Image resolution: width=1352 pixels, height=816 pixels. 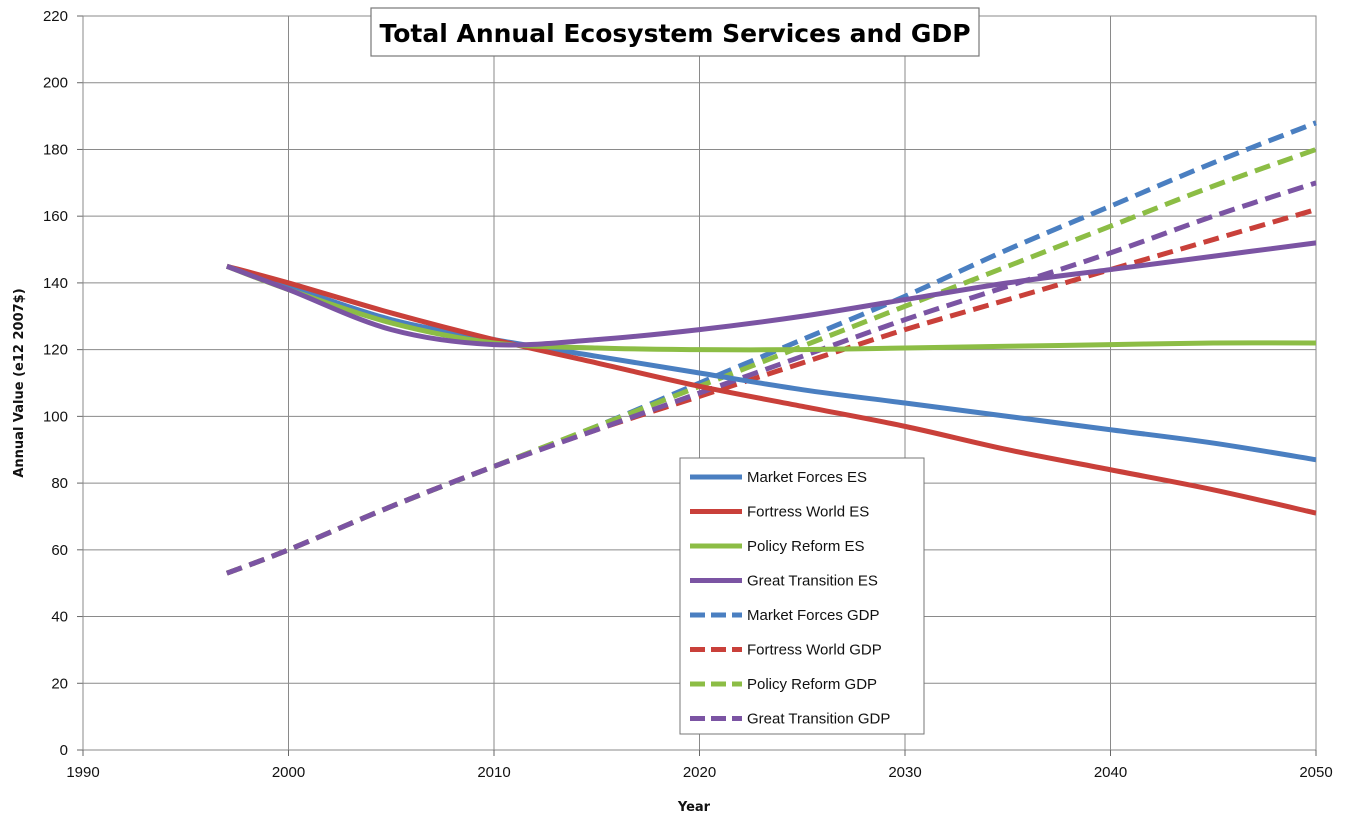 What do you see at coordinates (55, 216) in the screenshot?
I see `y-tick-label: 160` at bounding box center [55, 216].